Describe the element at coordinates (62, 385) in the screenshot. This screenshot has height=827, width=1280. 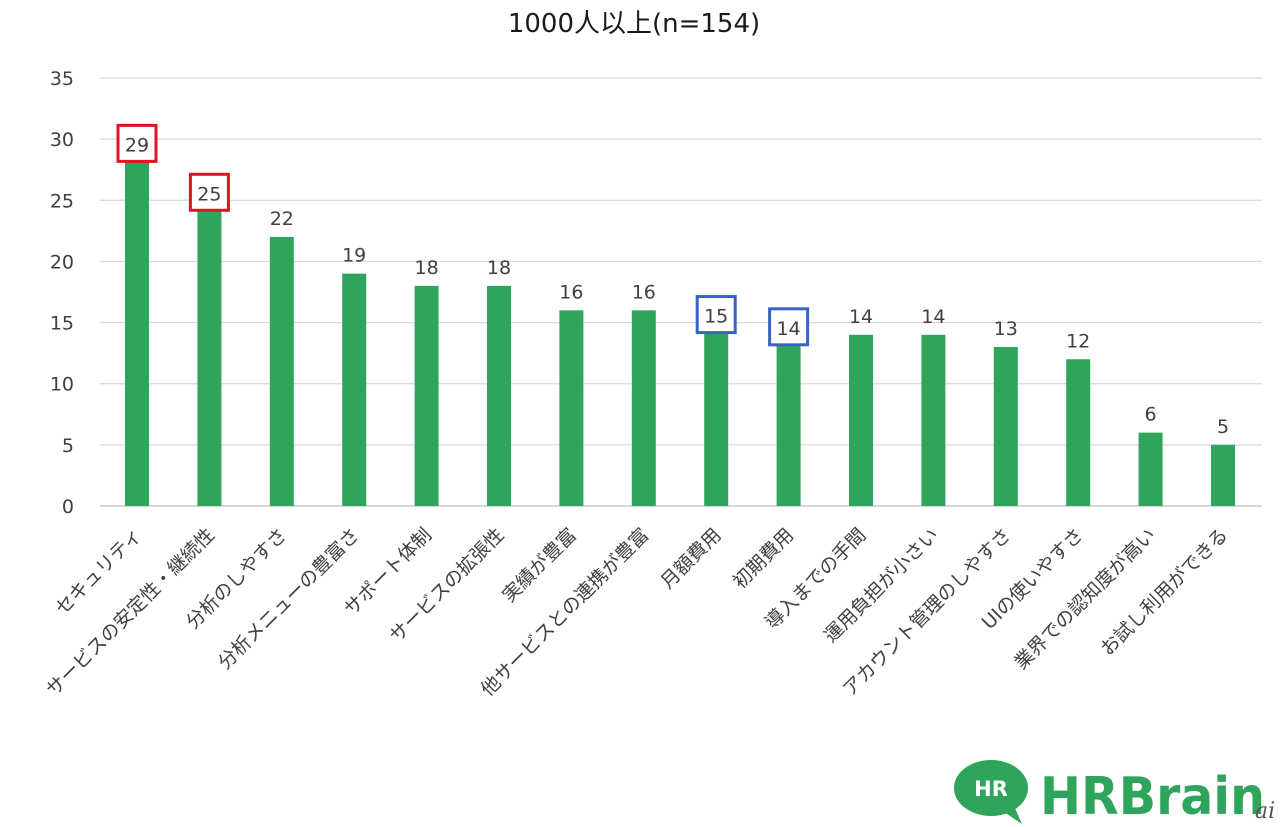
I see `y-tick-label: 10` at that location.